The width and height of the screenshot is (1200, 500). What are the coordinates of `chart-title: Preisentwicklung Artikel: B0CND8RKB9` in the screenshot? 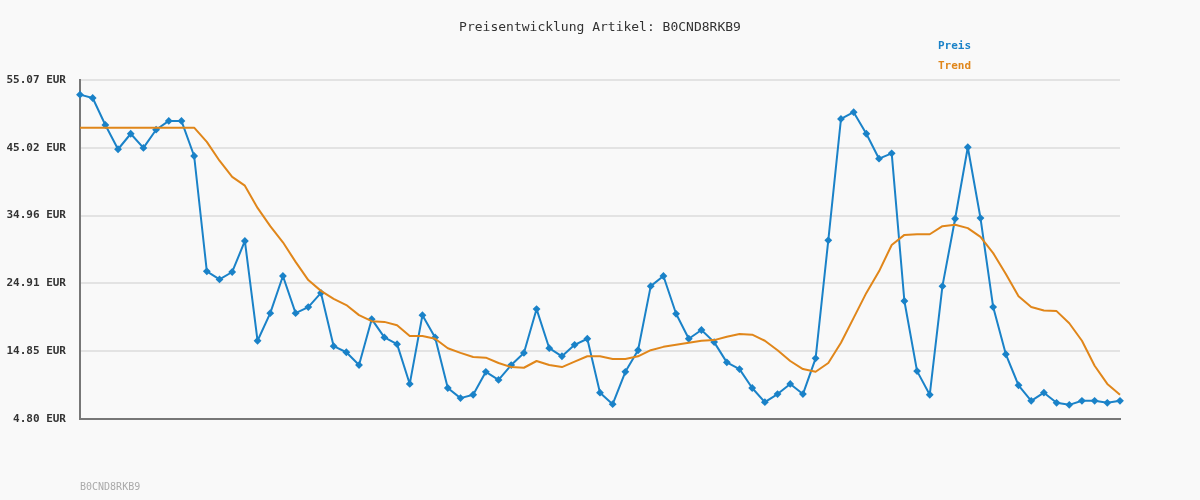 It's located at (600, 26).